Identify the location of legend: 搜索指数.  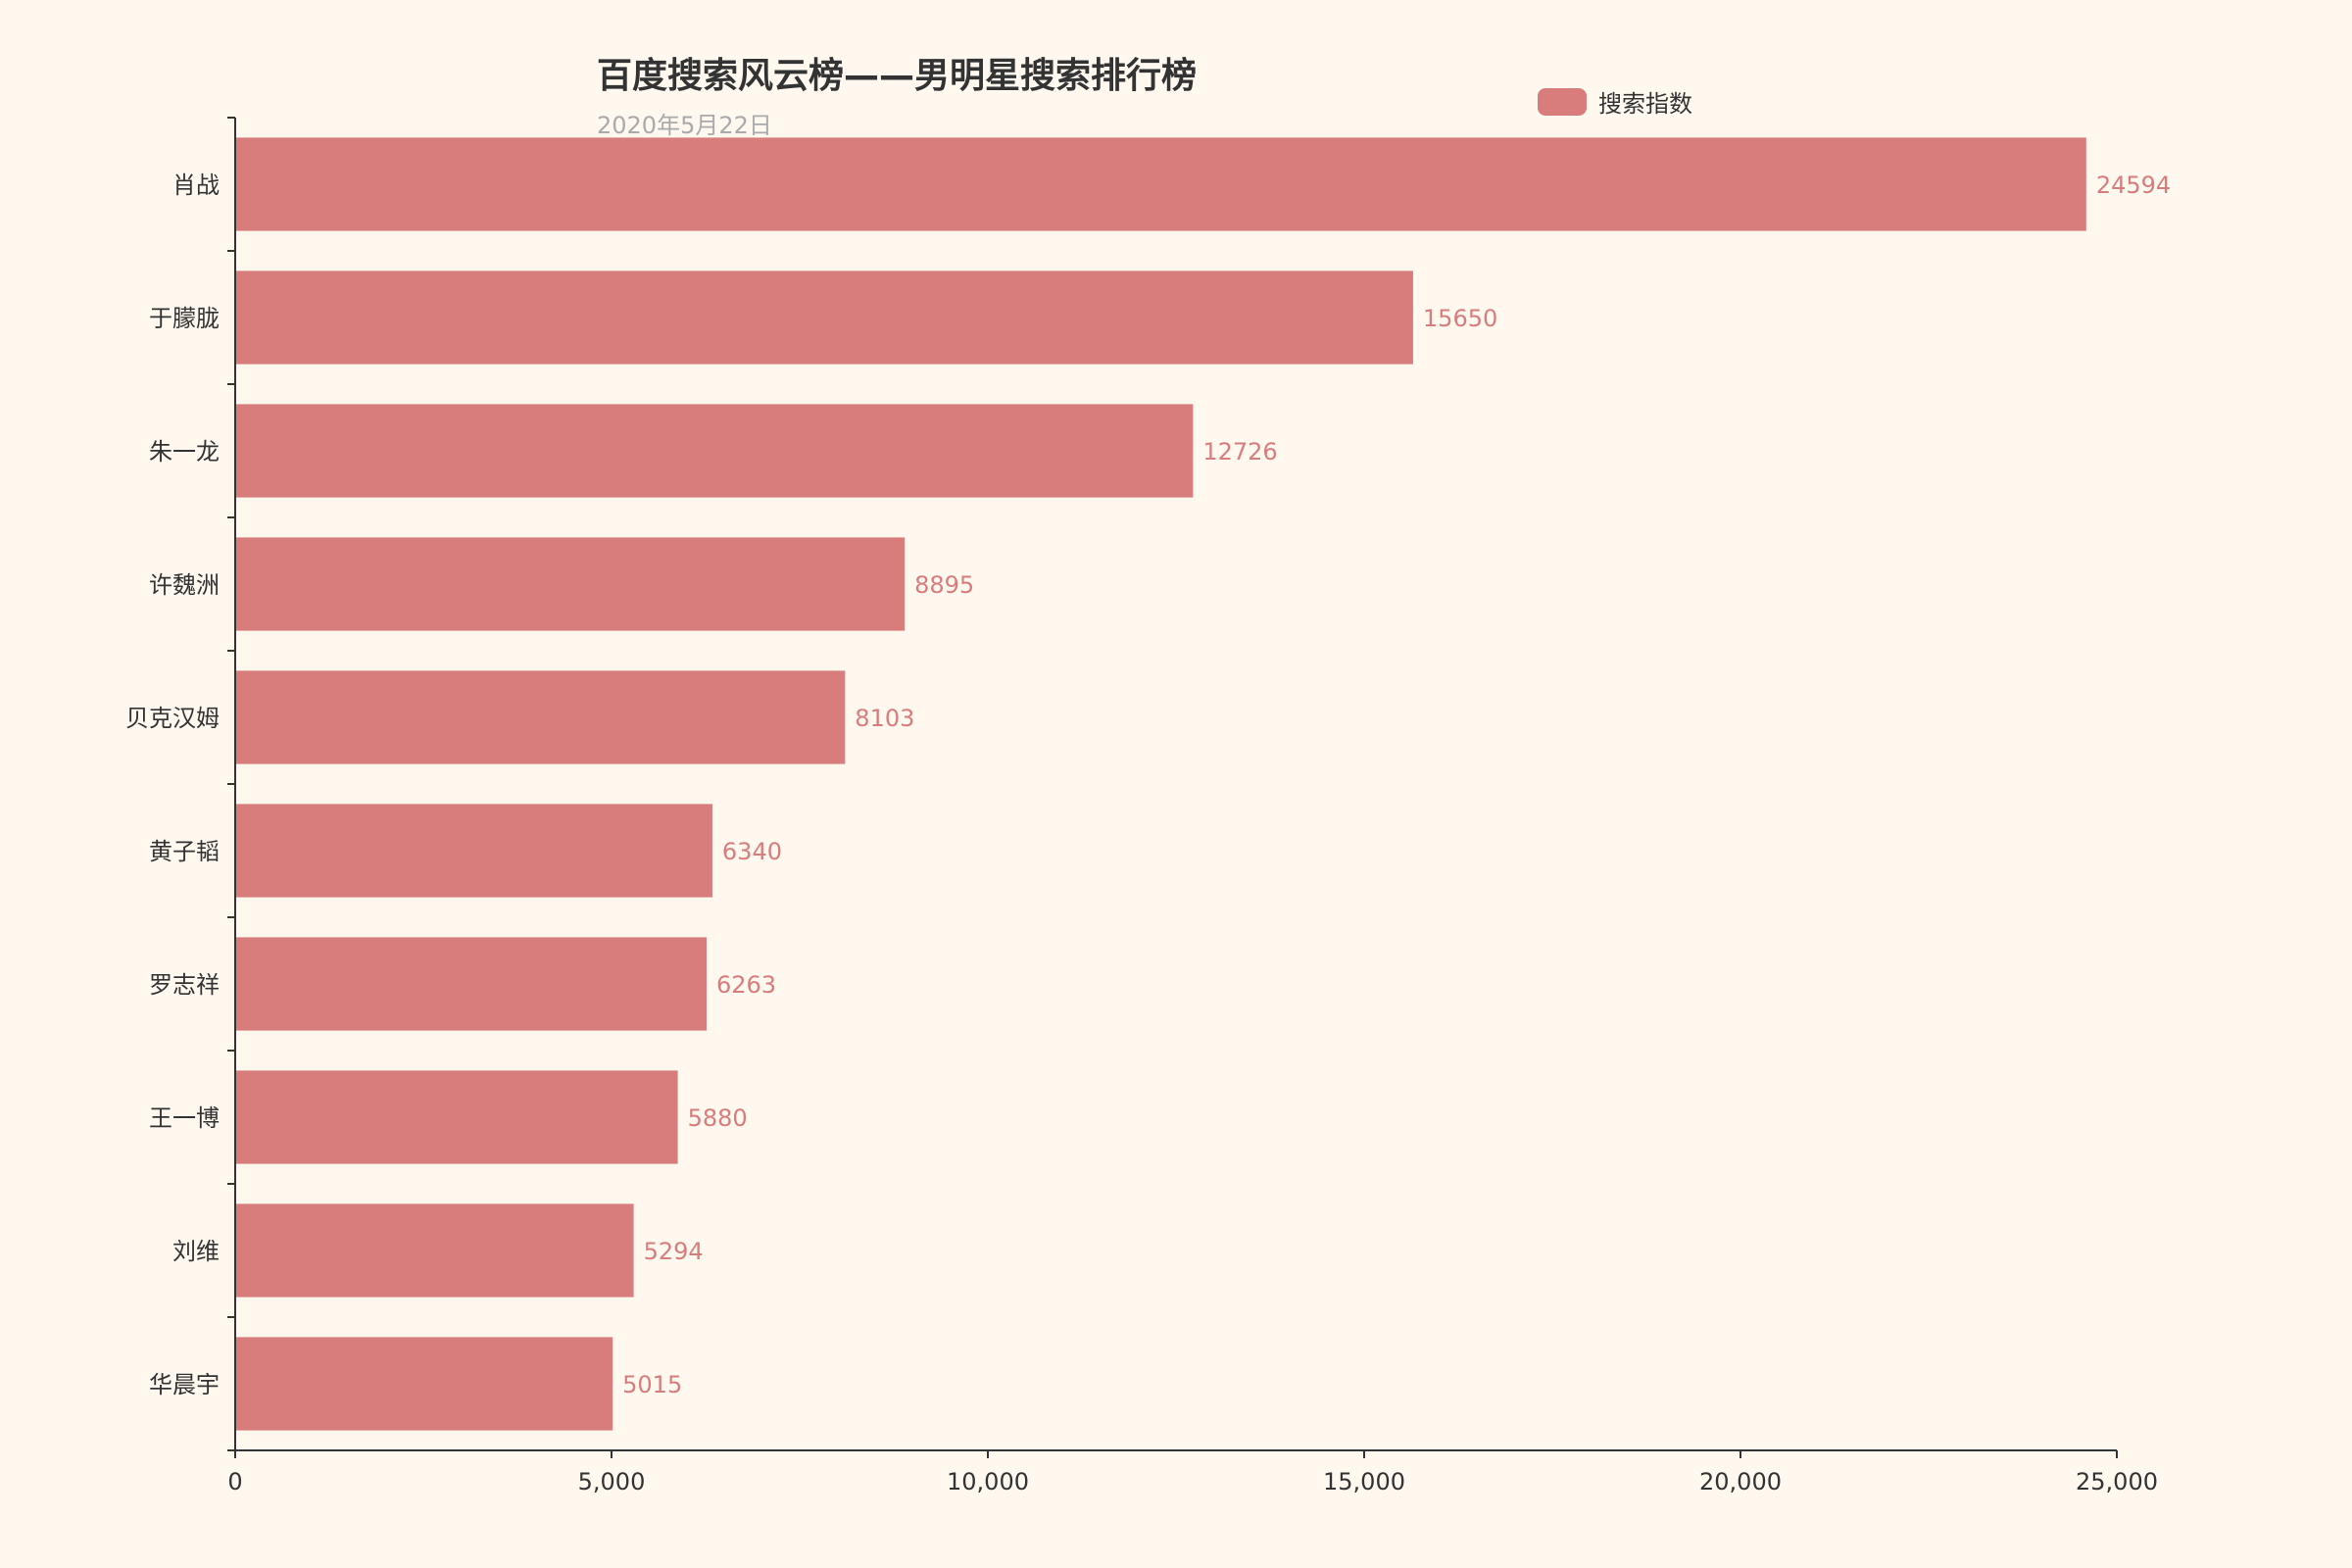
(1615, 101).